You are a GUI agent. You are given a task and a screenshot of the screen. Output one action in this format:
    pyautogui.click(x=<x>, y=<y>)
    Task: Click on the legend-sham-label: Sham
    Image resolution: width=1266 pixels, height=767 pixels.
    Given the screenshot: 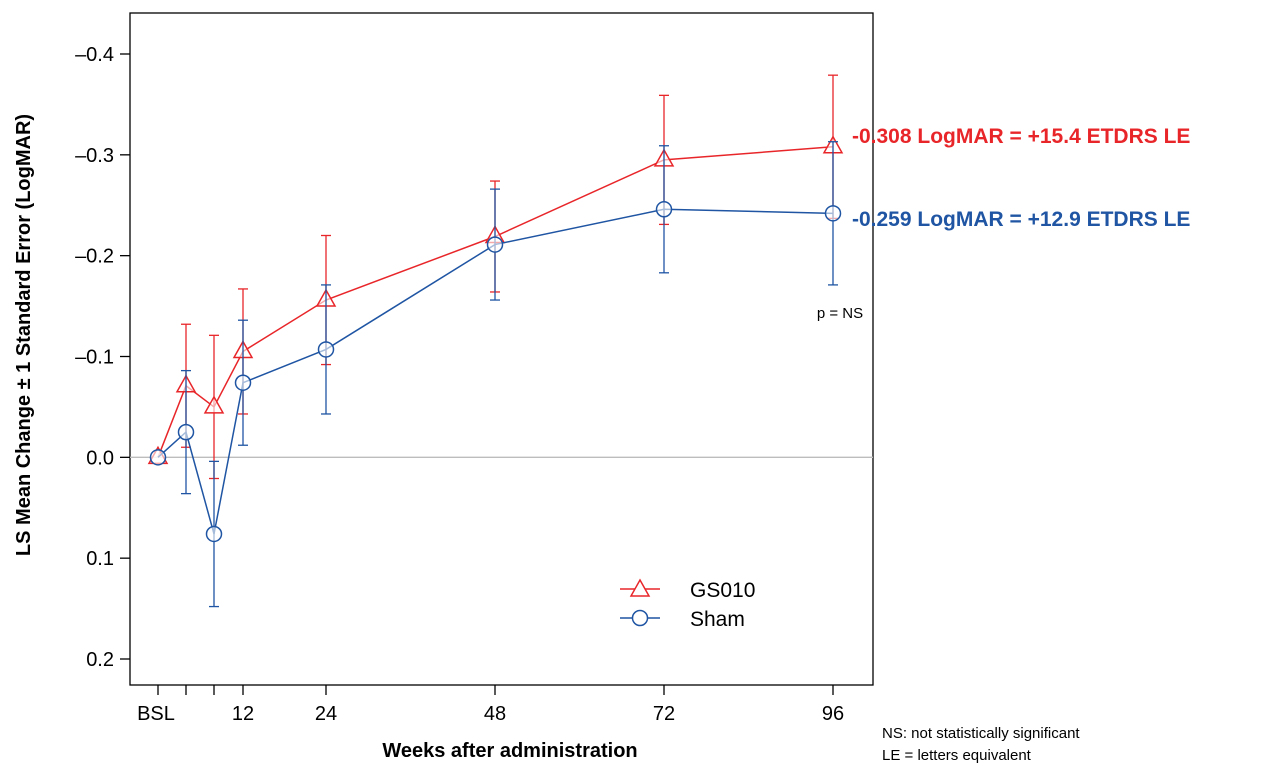 What is the action you would take?
    pyautogui.click(x=717, y=619)
    